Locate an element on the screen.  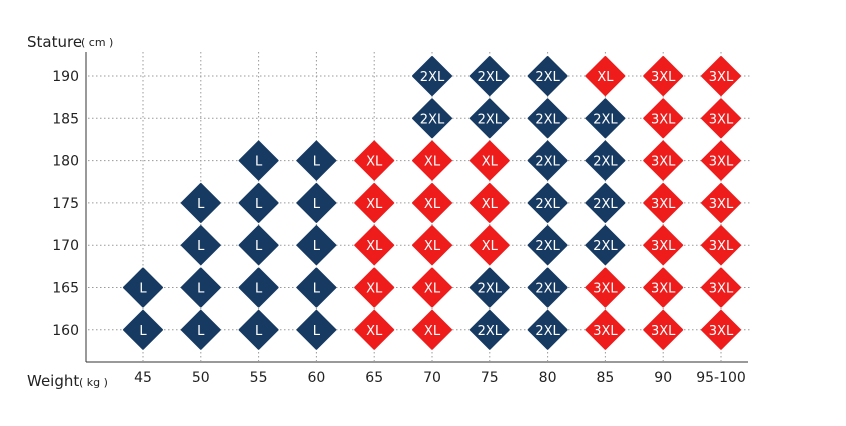
x-tick-label: 55 is located at coordinates (259, 378).